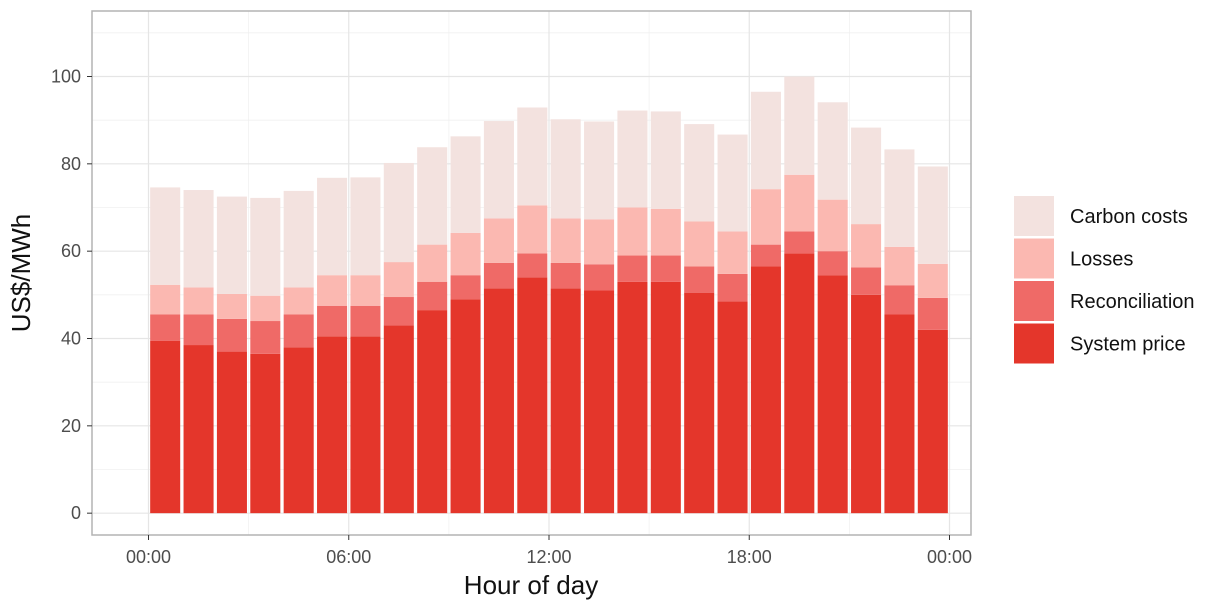  Describe the element at coordinates (76, 513) in the screenshot. I see `y-tick-label: 0` at that location.